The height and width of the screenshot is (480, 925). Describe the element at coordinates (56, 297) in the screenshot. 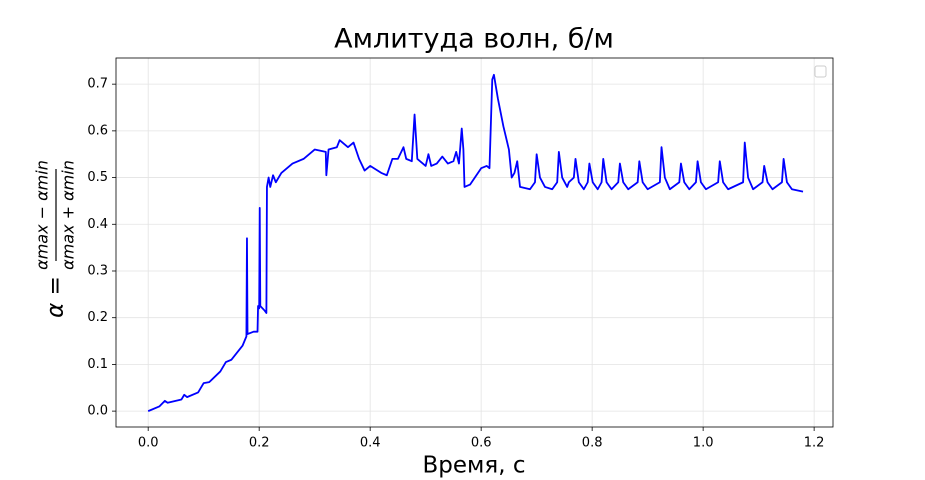

I see `y-label-lhs: α =` at that location.